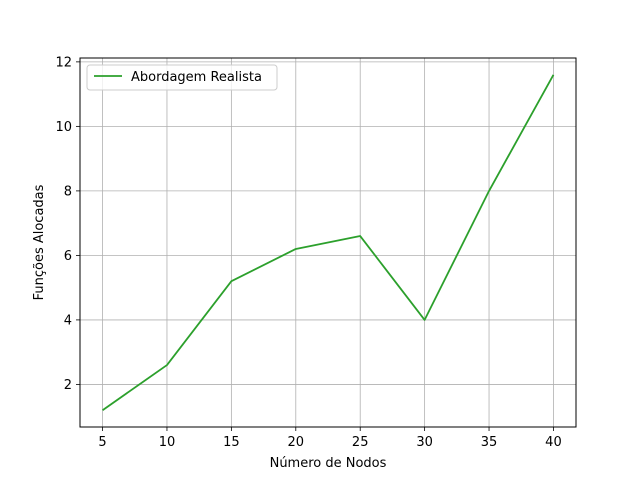 Image resolution: width=640 pixels, height=480 pixels. What do you see at coordinates (67, 224) in the screenshot?
I see `y-axis-ticks: 2 4 6 8 10 12` at bounding box center [67, 224].